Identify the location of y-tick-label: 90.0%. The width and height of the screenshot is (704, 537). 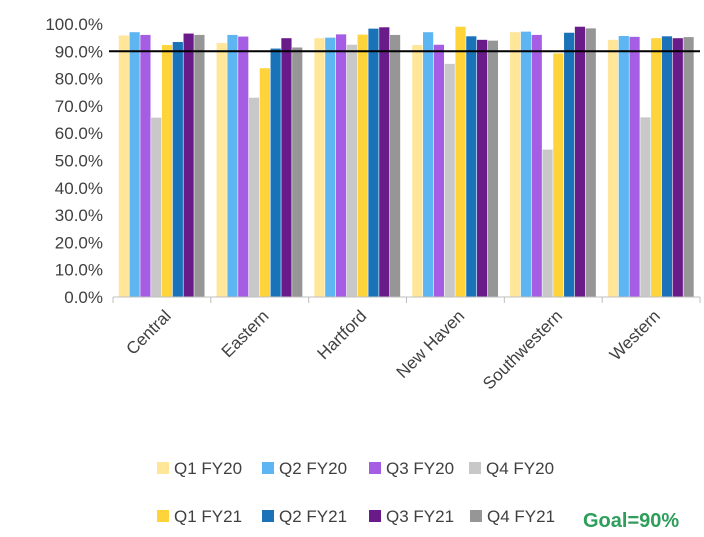
(79, 51).